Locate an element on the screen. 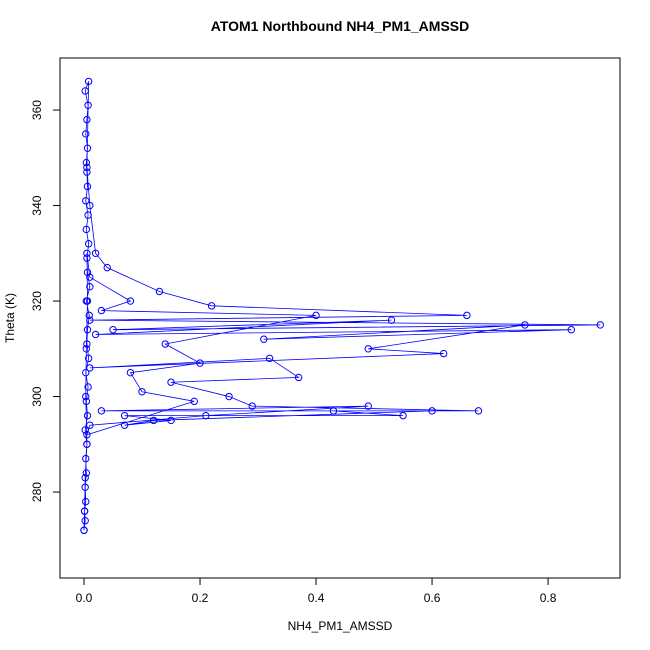 The height and width of the screenshot is (650, 650). y-tick-label: 360 is located at coordinates (37, 110).